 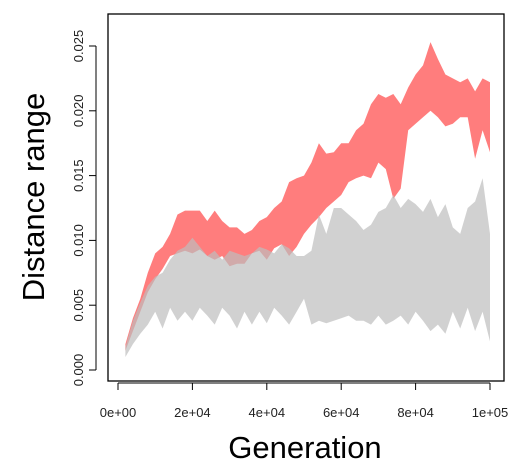 What do you see at coordinates (84, 208) in the screenshot?
I see `y-axis: 0.000 0.005 0.010 0.015 0.020 0.025` at bounding box center [84, 208].